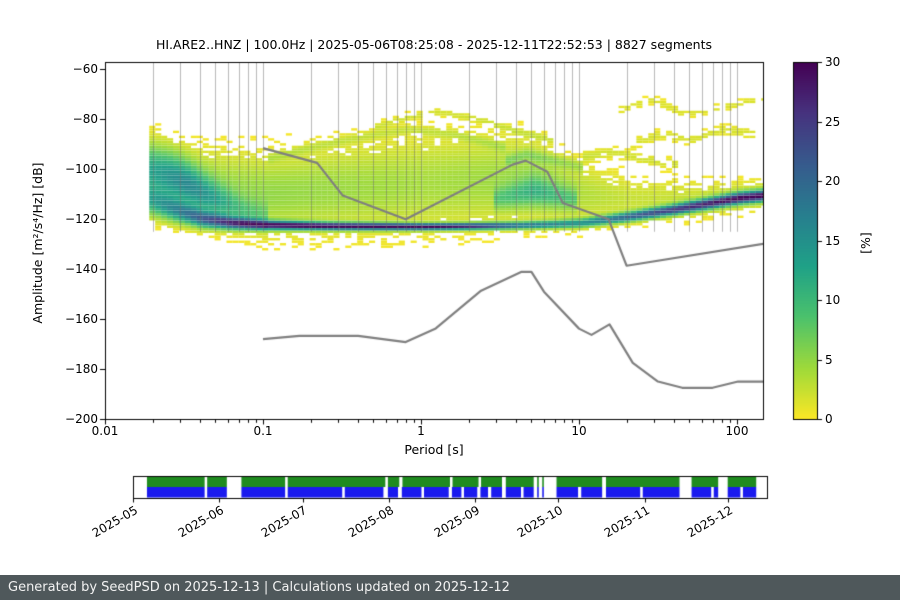 Image resolution: width=900 pixels, height=600 pixels. I want to click on colorbar-label-anchor: [%], so click(869, 245).